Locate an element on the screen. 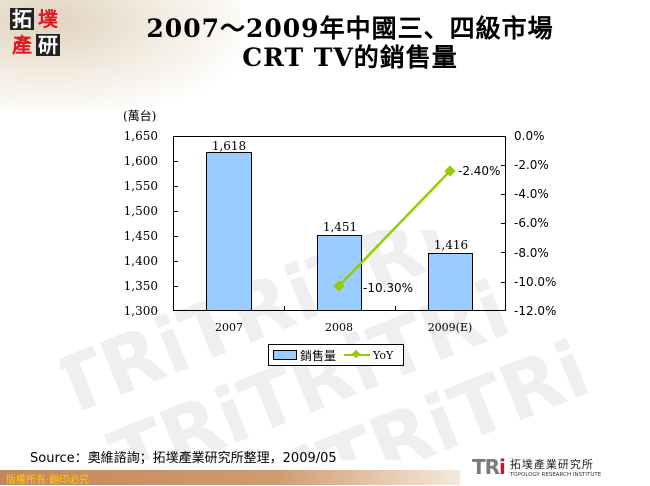  logo-char: 墣 is located at coordinates (48, 19).